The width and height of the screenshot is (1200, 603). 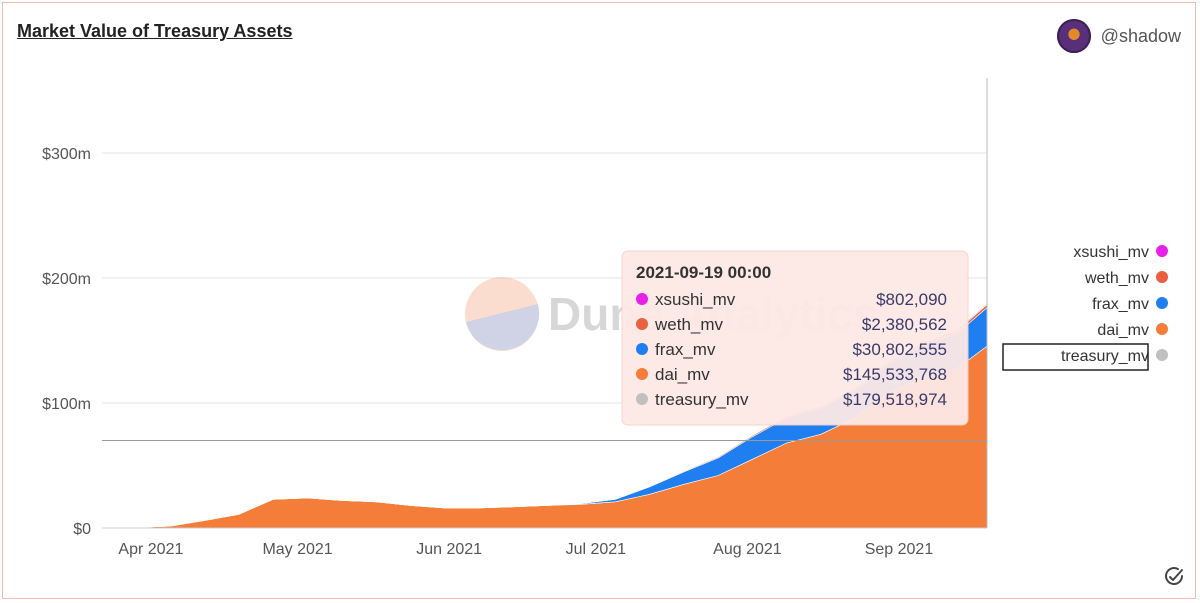 What do you see at coordinates (899, 549) in the screenshot?
I see `x-tick-label: Sep 2021` at bounding box center [899, 549].